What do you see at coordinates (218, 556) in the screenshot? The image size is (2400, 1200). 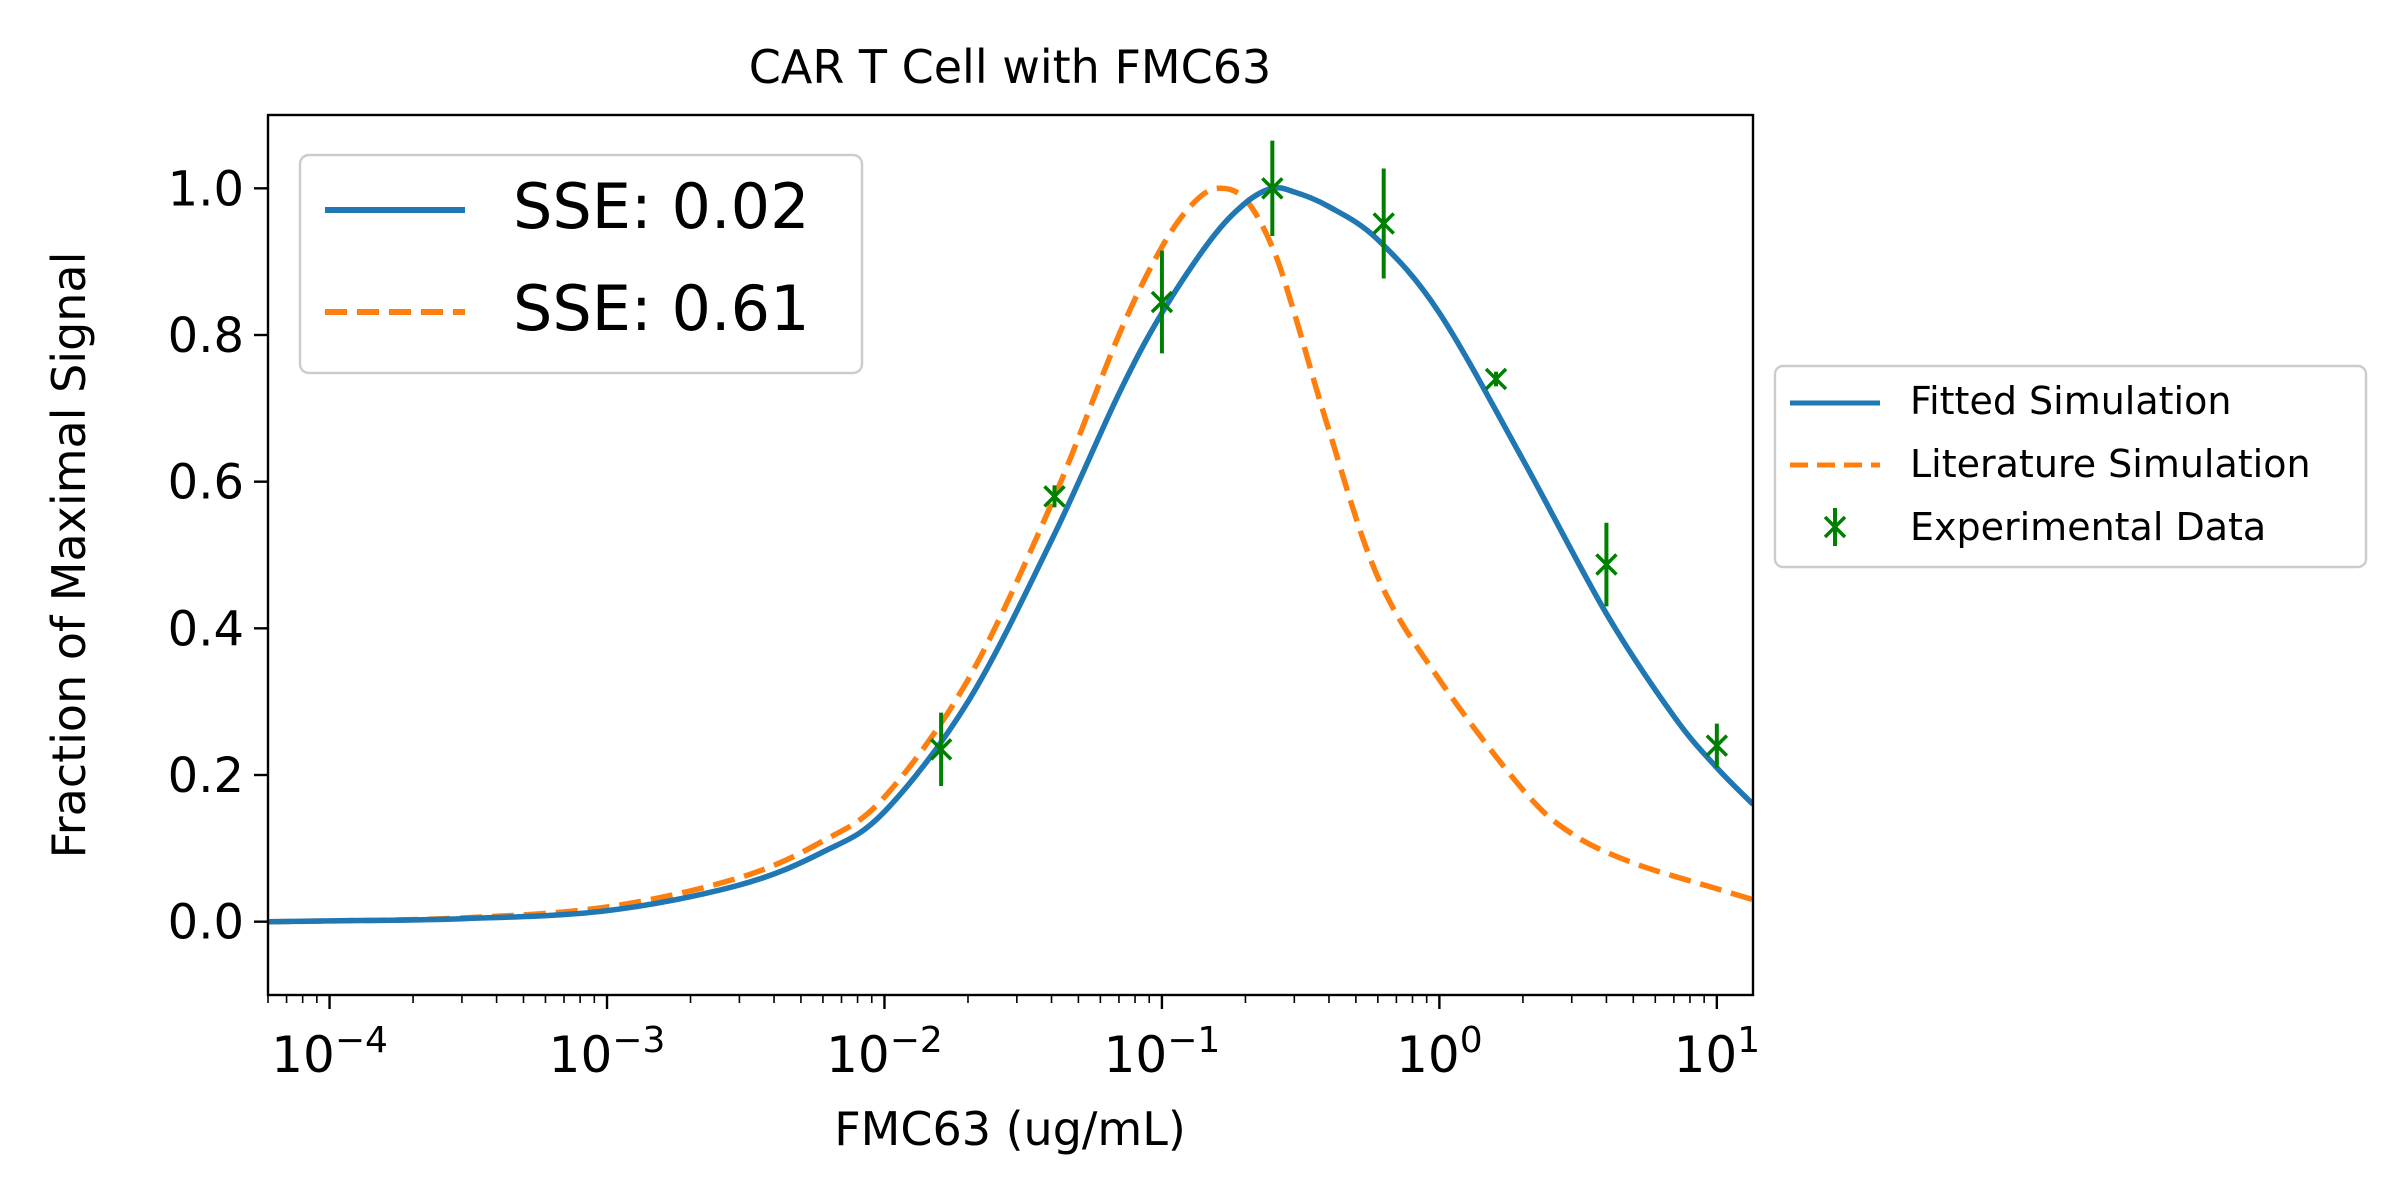 I see `y-axis-ticks: 0.0 0.2 0.4 0.6 0.8 1.0` at bounding box center [218, 556].